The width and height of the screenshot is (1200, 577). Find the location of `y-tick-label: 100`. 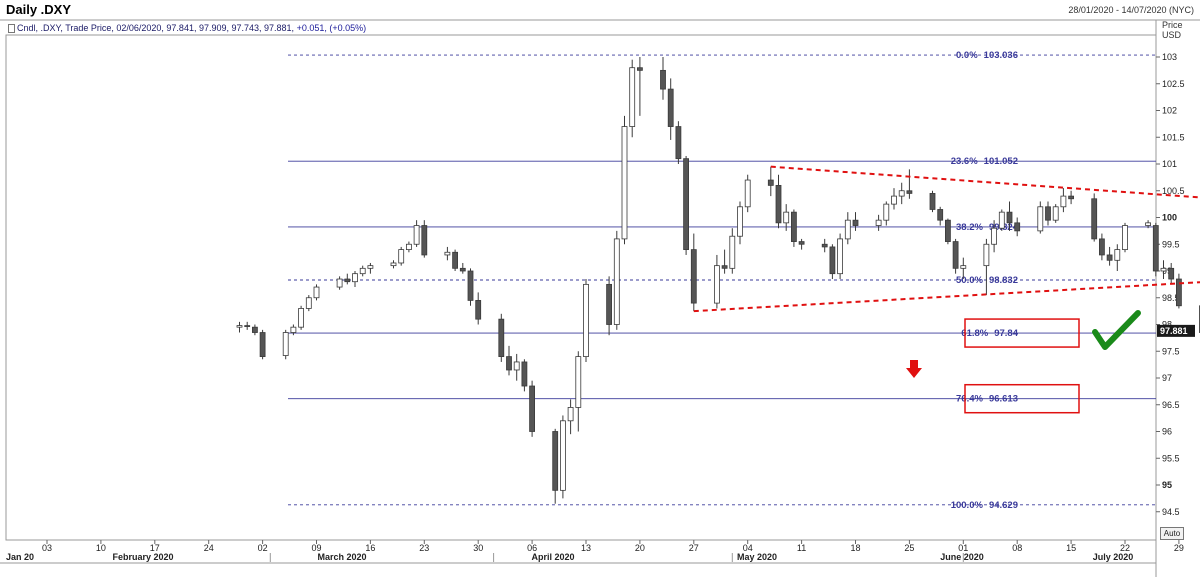

y-tick-label: 100 is located at coordinates (1169, 218).